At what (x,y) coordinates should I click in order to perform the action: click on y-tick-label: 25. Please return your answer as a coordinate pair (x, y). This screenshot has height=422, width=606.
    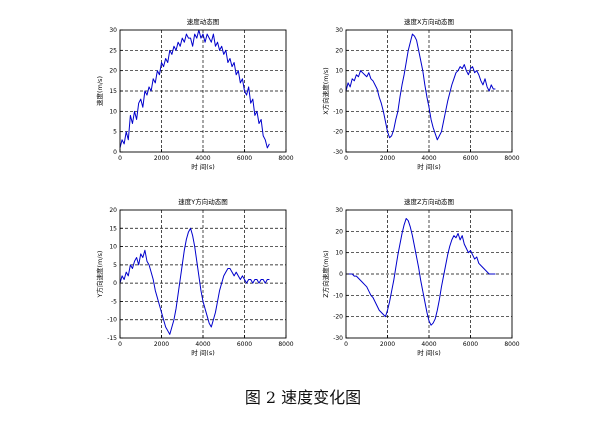
    Looking at the image, I should click on (113, 50).